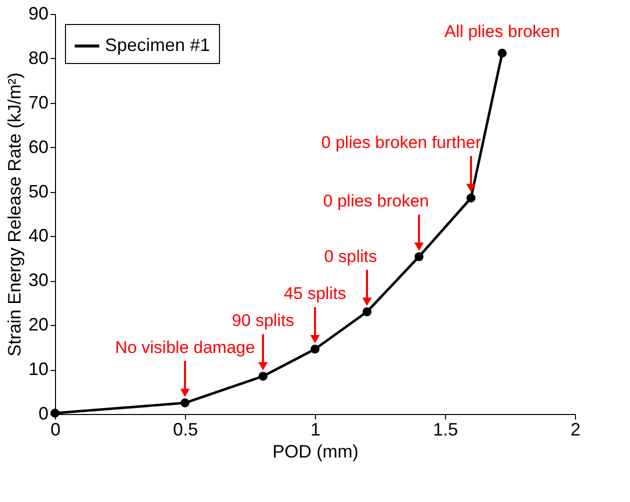  I want to click on legend-label: Specimen #1, so click(157, 45).